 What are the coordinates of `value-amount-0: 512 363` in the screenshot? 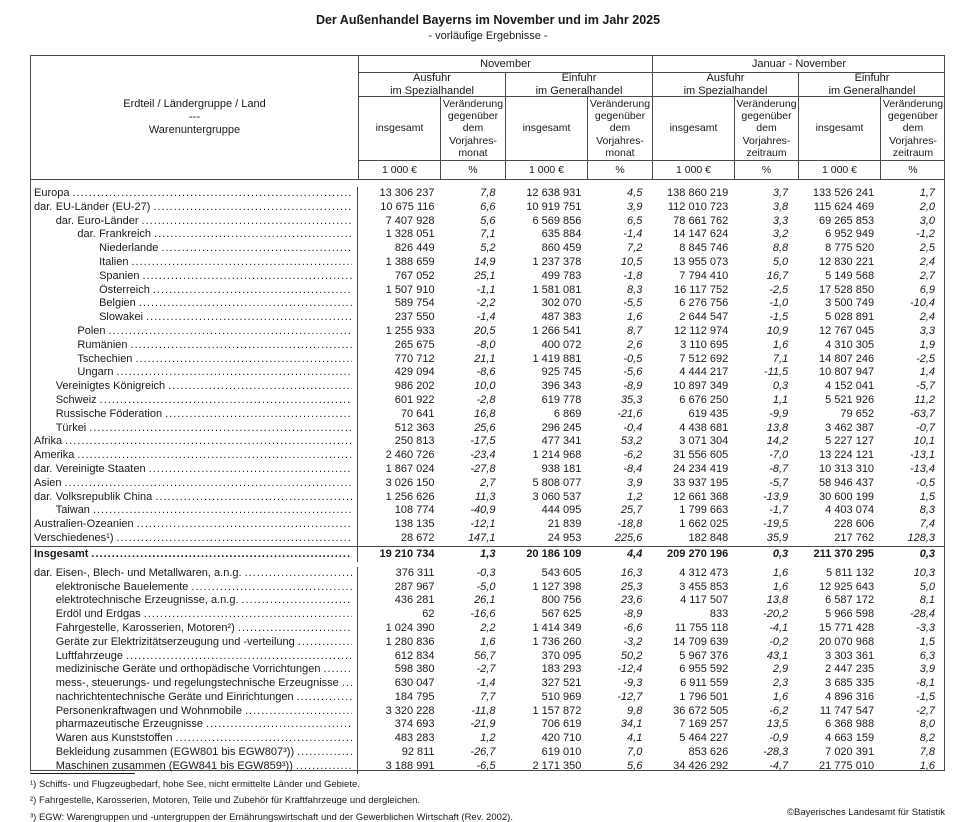 It's located at (414, 427).